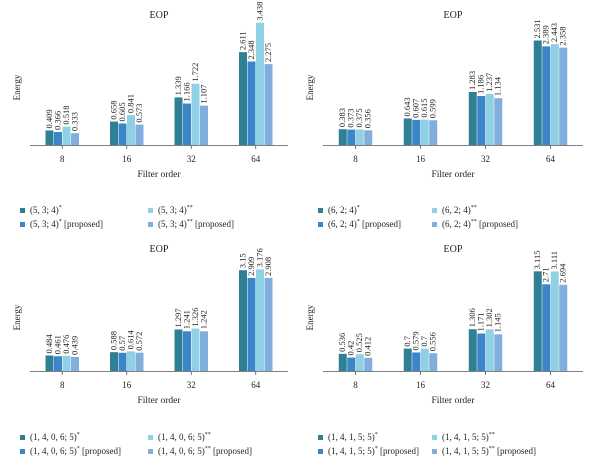 This screenshot has width=600, height=475. I want to click on legend-item: (6, 2; 4)** [proposed], so click(475, 224).